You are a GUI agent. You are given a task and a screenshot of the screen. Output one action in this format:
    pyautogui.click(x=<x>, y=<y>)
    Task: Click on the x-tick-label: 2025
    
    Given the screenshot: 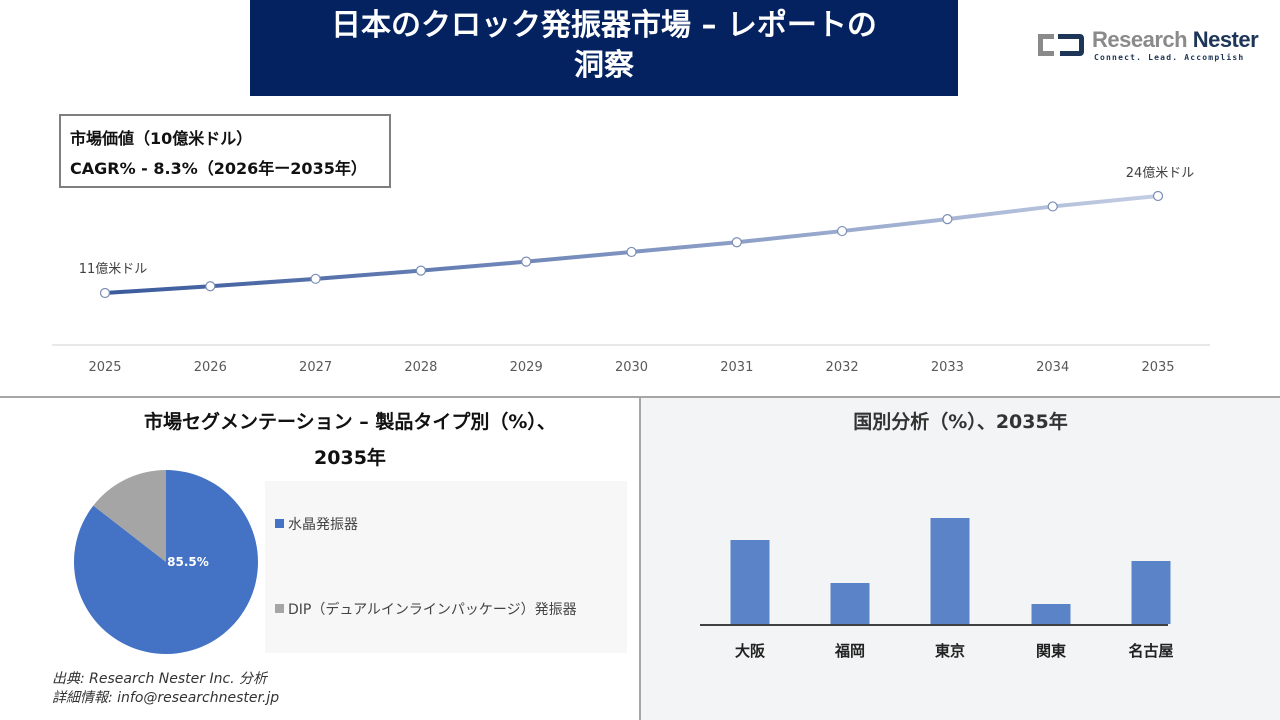 What is the action you would take?
    pyautogui.click(x=104, y=367)
    